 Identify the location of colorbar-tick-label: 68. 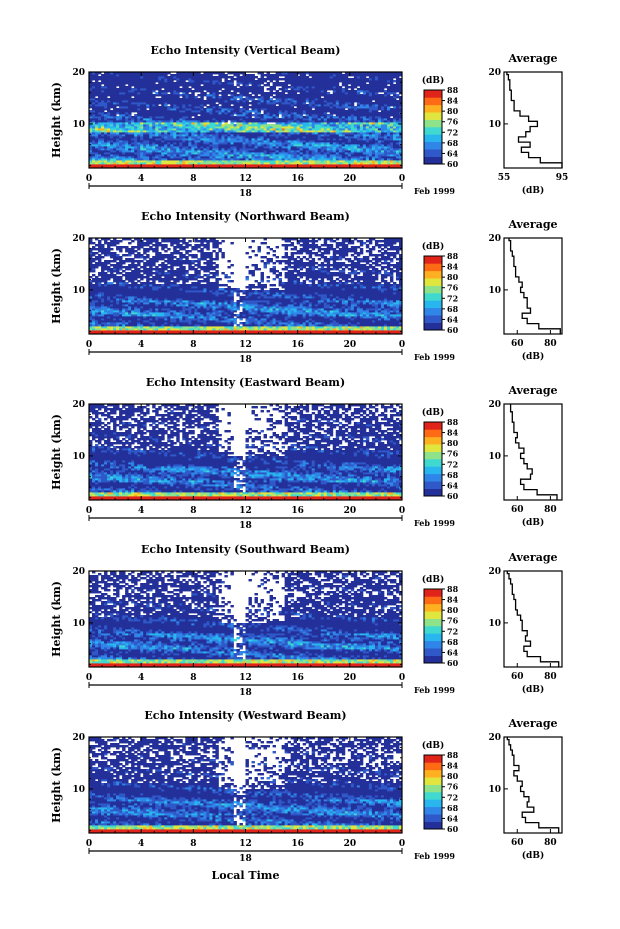
(453, 143).